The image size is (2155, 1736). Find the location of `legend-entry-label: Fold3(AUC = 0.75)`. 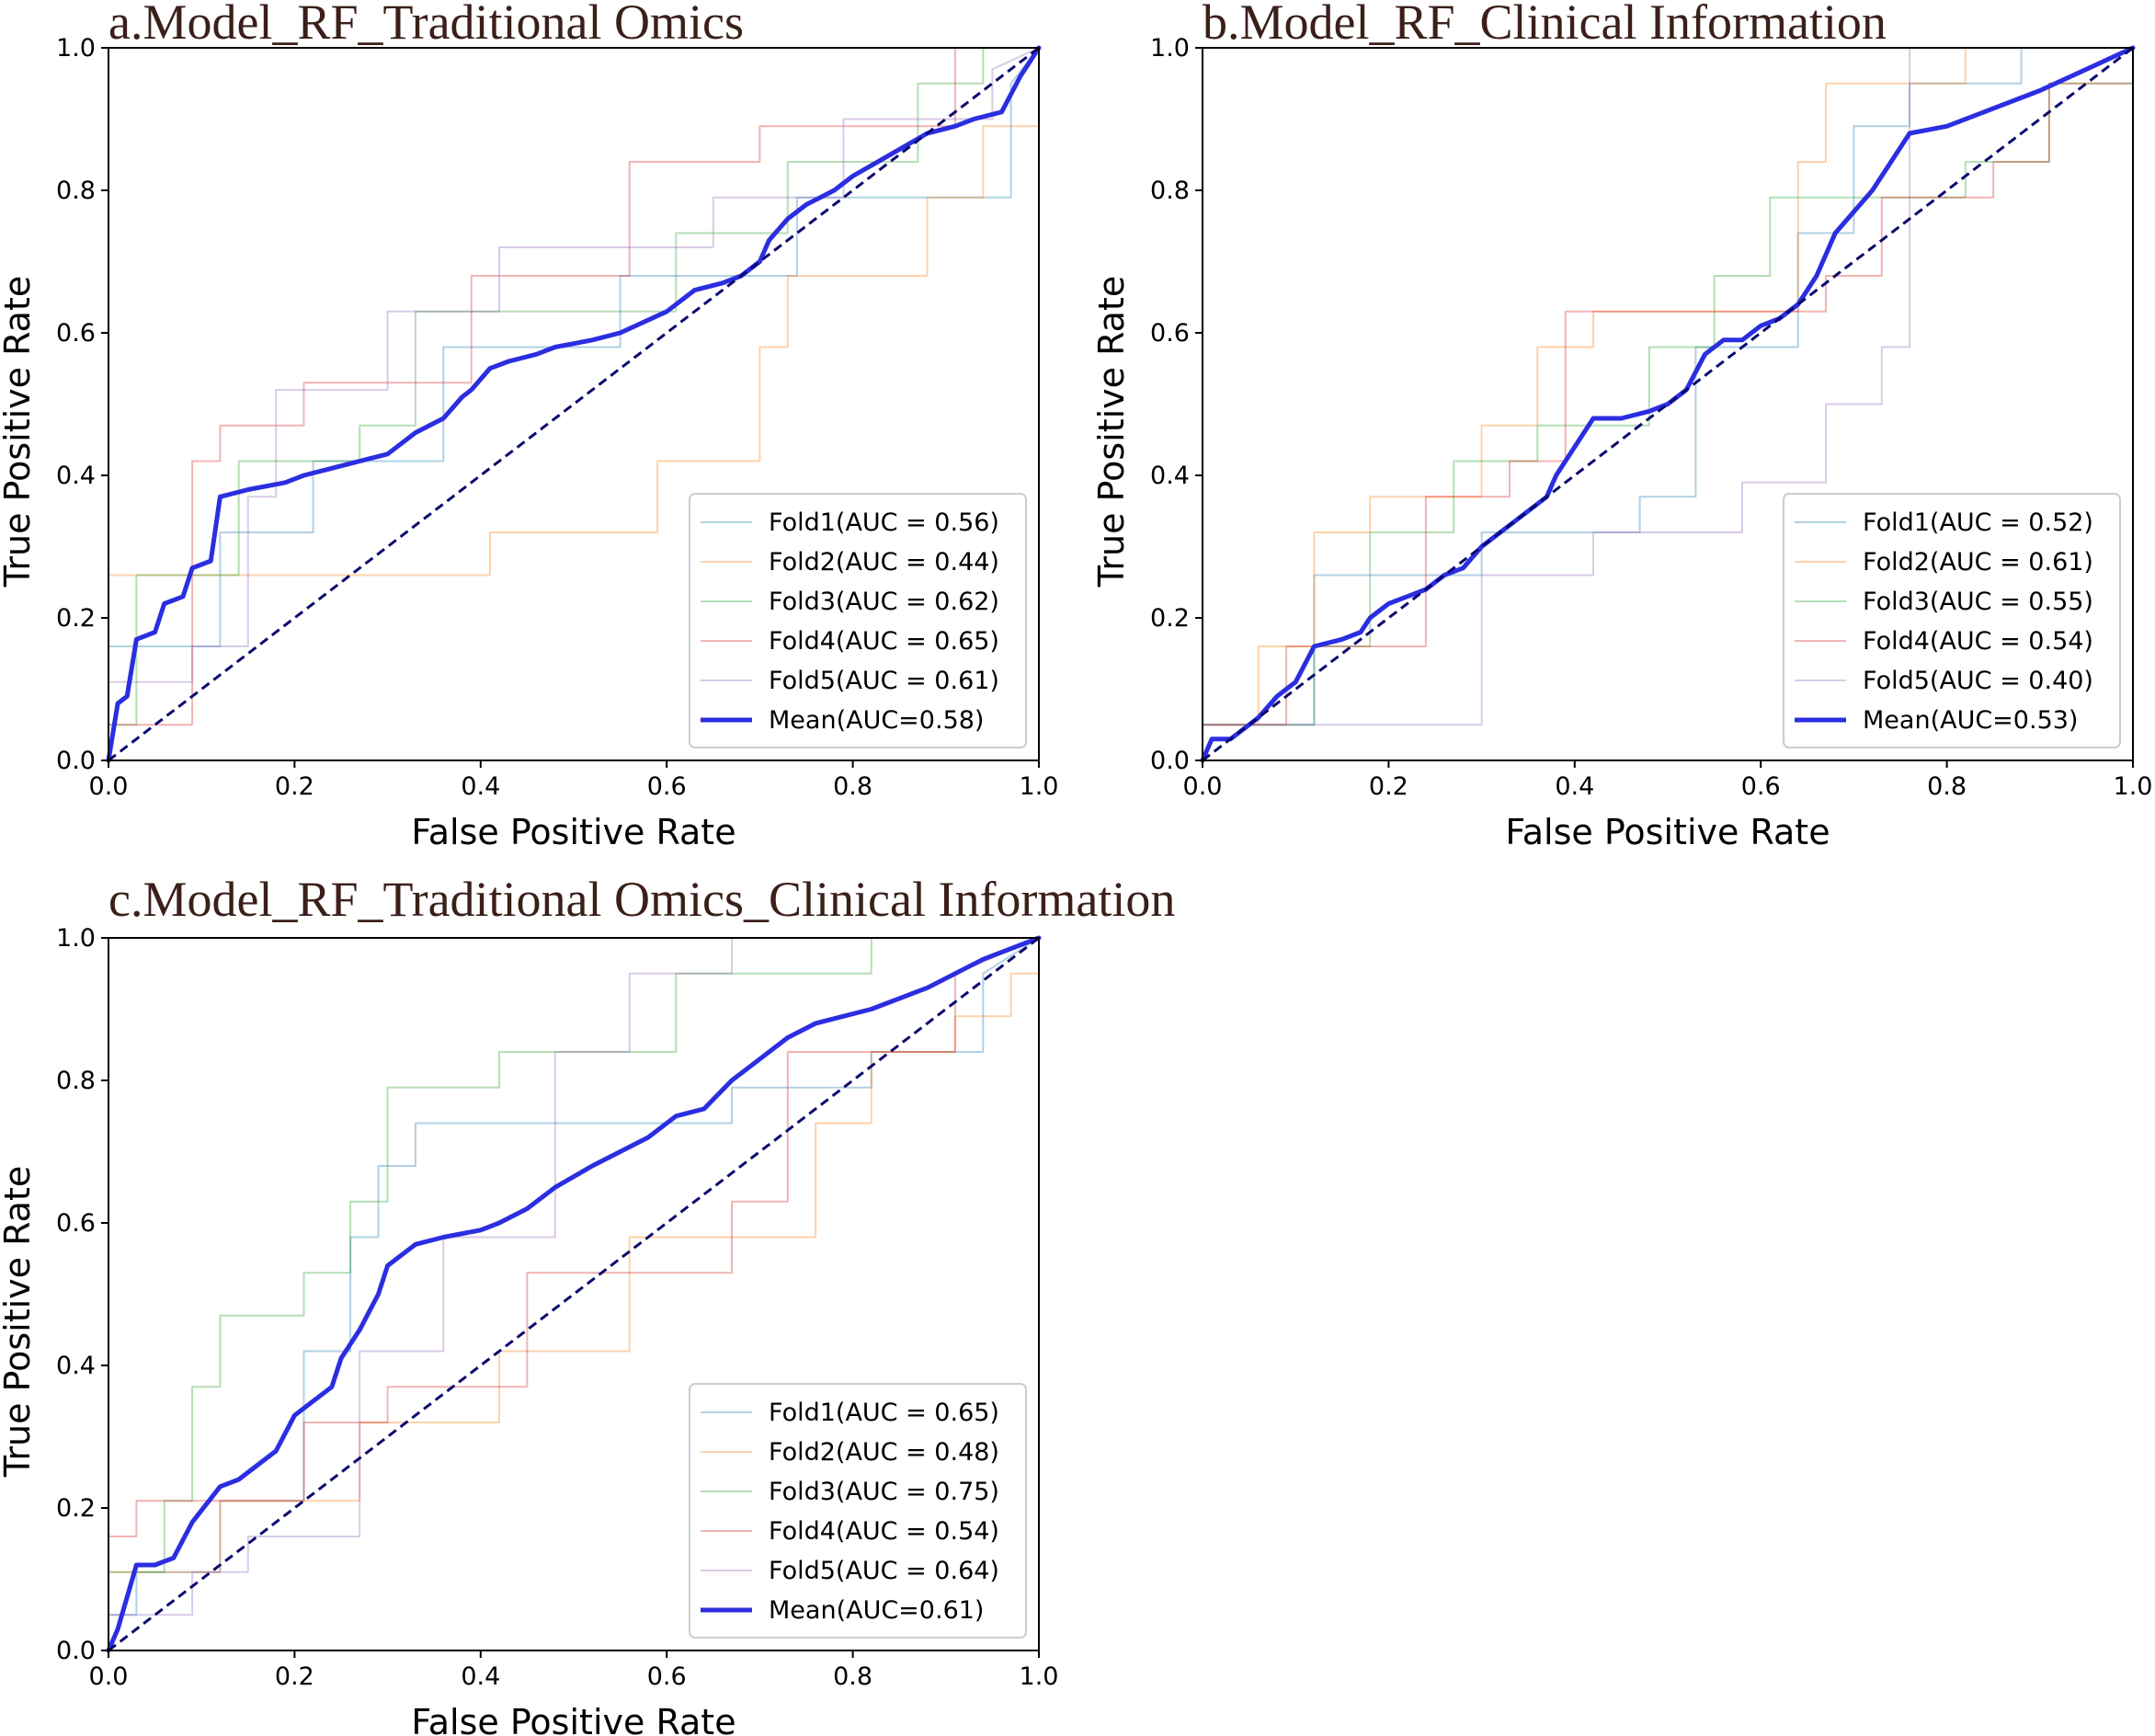

legend-entry-label: Fold3(AUC = 0.75) is located at coordinates (884, 1492).